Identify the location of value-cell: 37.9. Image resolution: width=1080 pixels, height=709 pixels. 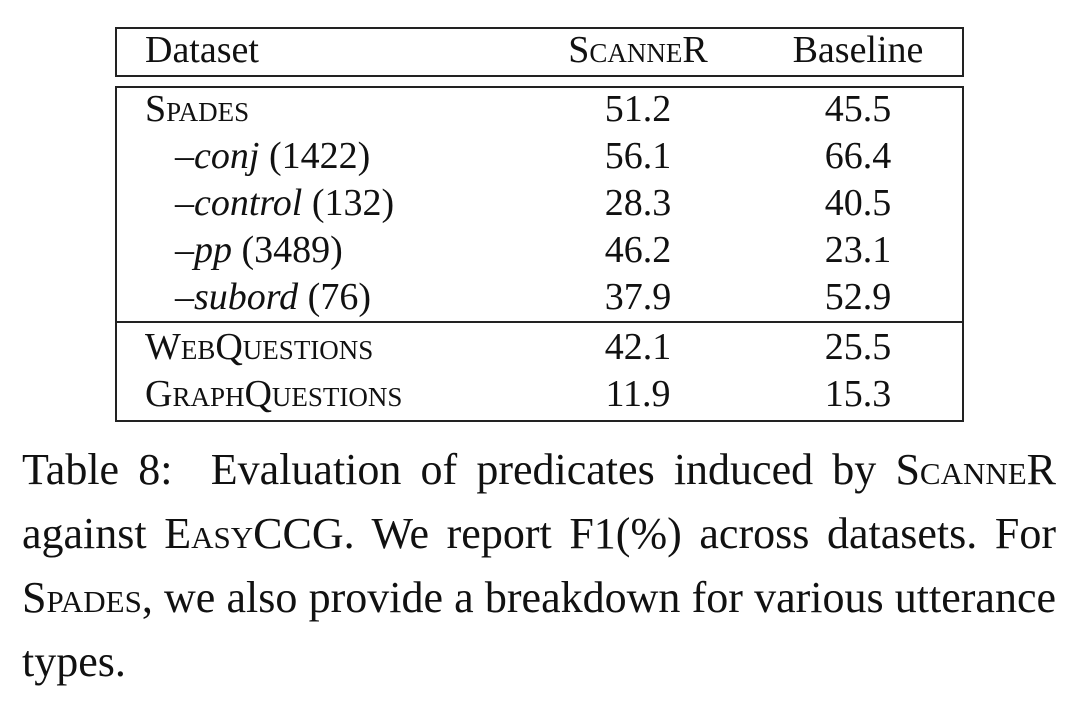
(638, 297).